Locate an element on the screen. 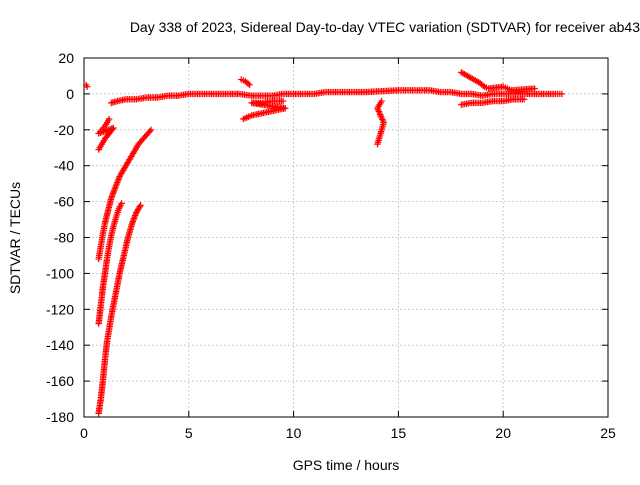 This screenshot has width=640, height=485. y-tick-label-0: 0 is located at coordinates (70, 94).